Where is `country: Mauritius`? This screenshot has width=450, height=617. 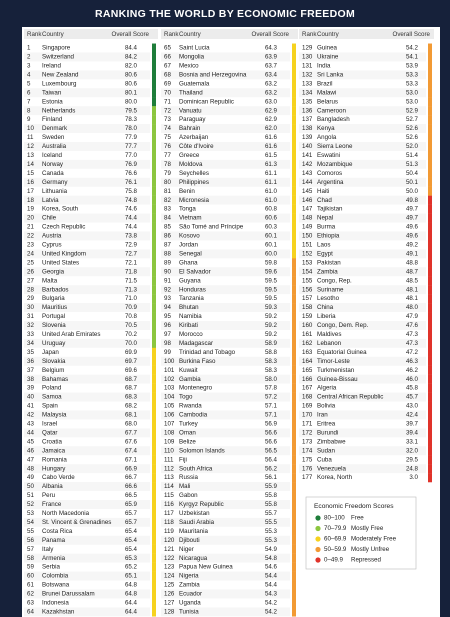 country: Mauritius is located at coordinates (54, 307).